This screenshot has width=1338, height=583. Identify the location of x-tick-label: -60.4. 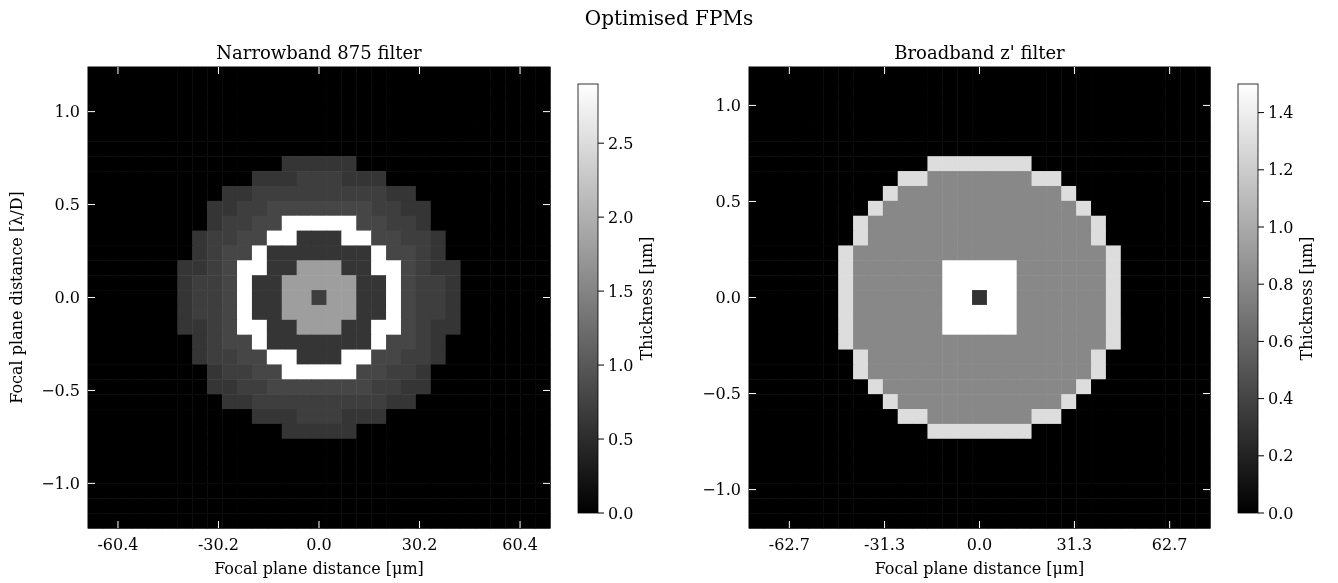
(118, 544).